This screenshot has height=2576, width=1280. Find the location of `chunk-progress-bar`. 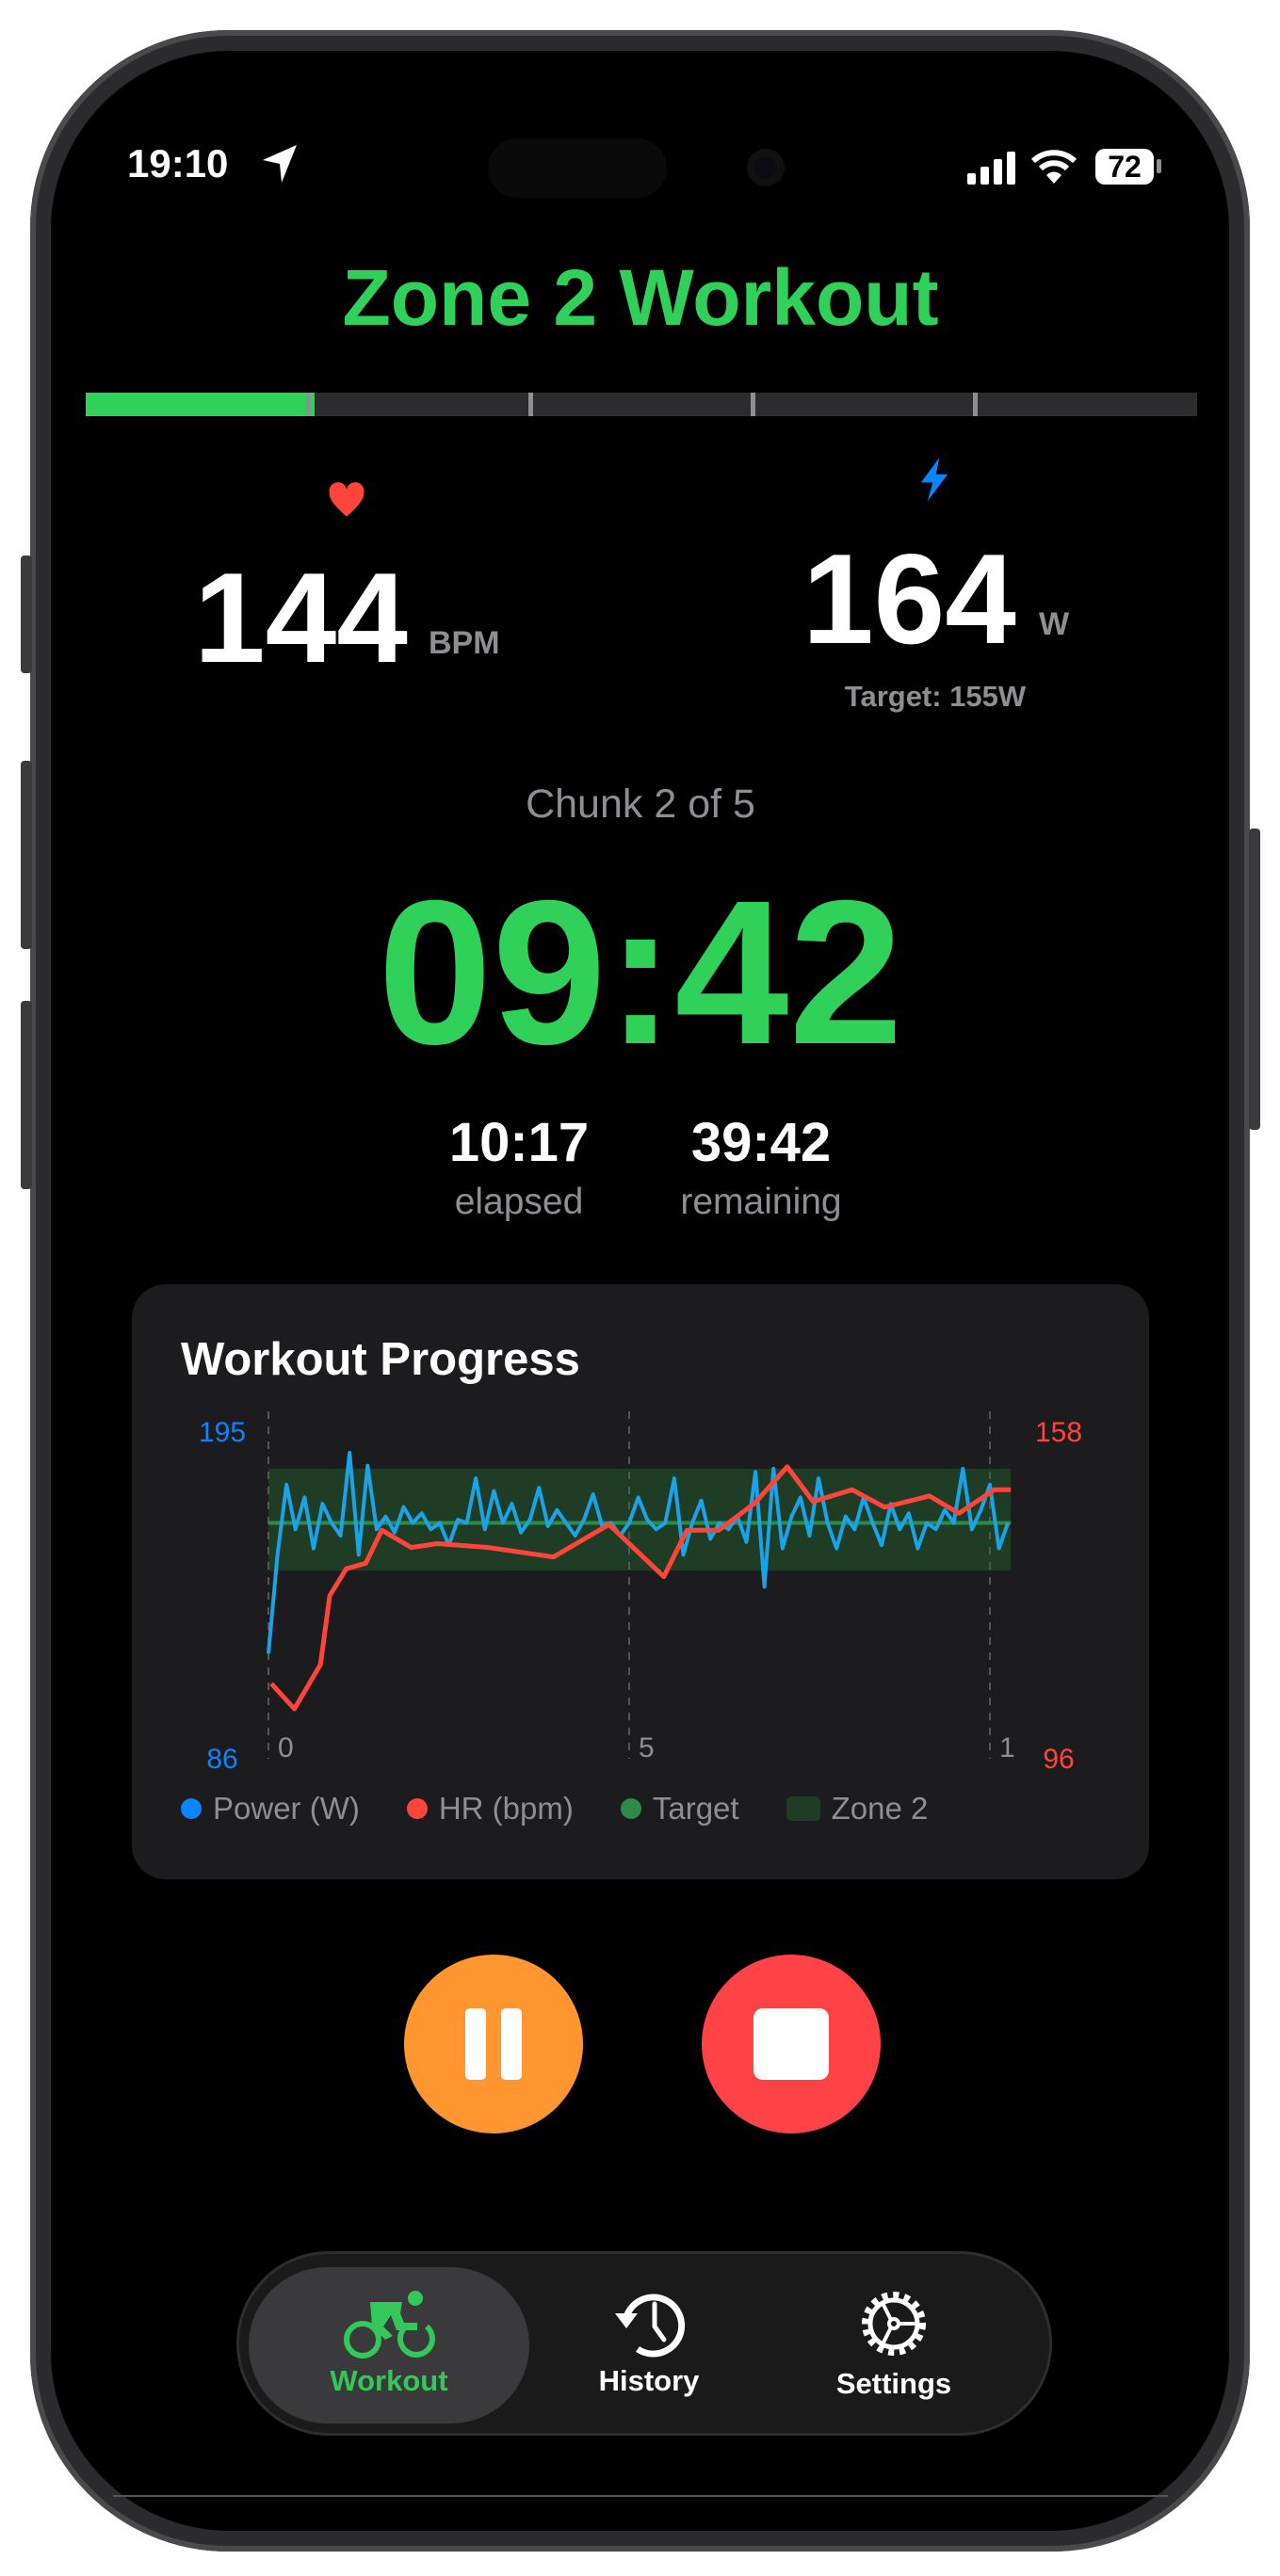

chunk-progress-bar is located at coordinates (641, 404).